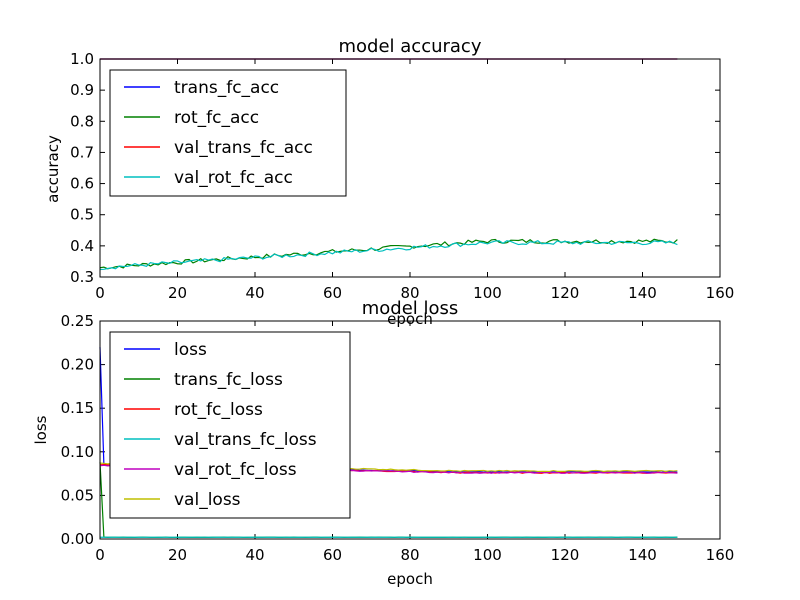 This screenshot has width=800, height=600. I want to click on y-tick-label: 0.8, so click(82, 121).